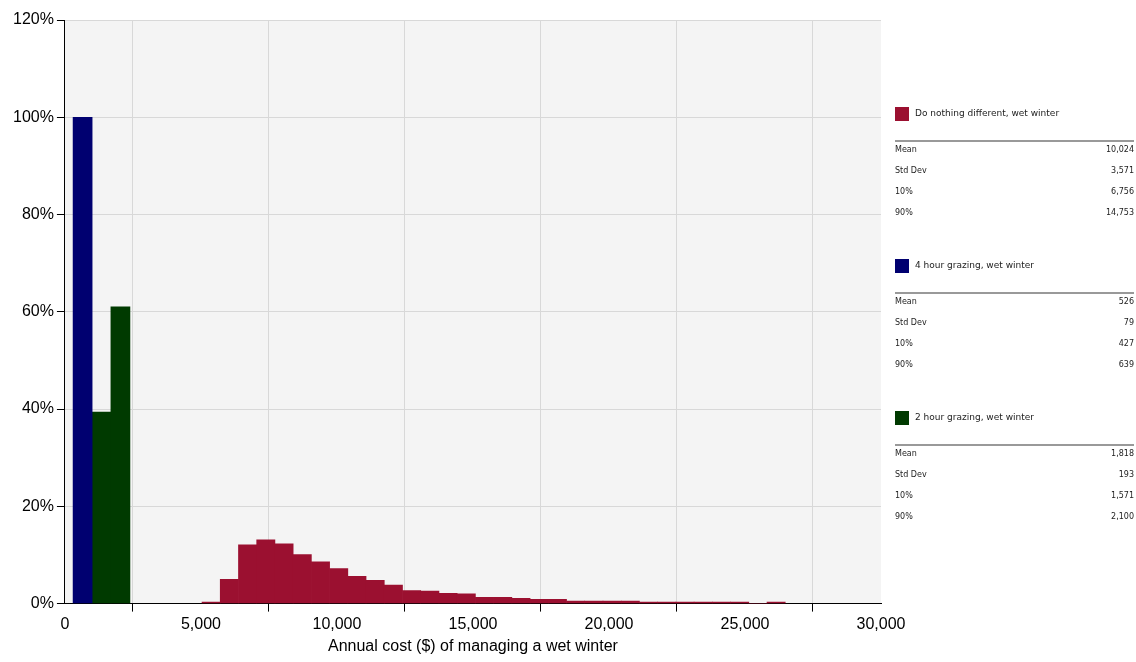  I want to click on x-tick-label: 25,000, so click(745, 623).